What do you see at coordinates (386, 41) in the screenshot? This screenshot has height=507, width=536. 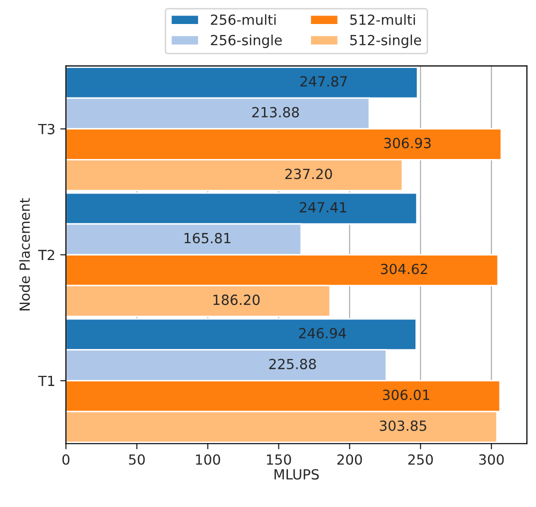 I see `legend-label: 512-single` at bounding box center [386, 41].